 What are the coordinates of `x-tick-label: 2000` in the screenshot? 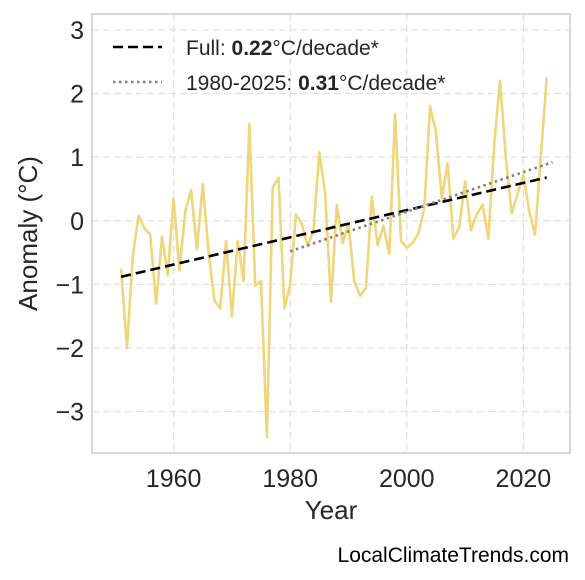 It's located at (407, 479).